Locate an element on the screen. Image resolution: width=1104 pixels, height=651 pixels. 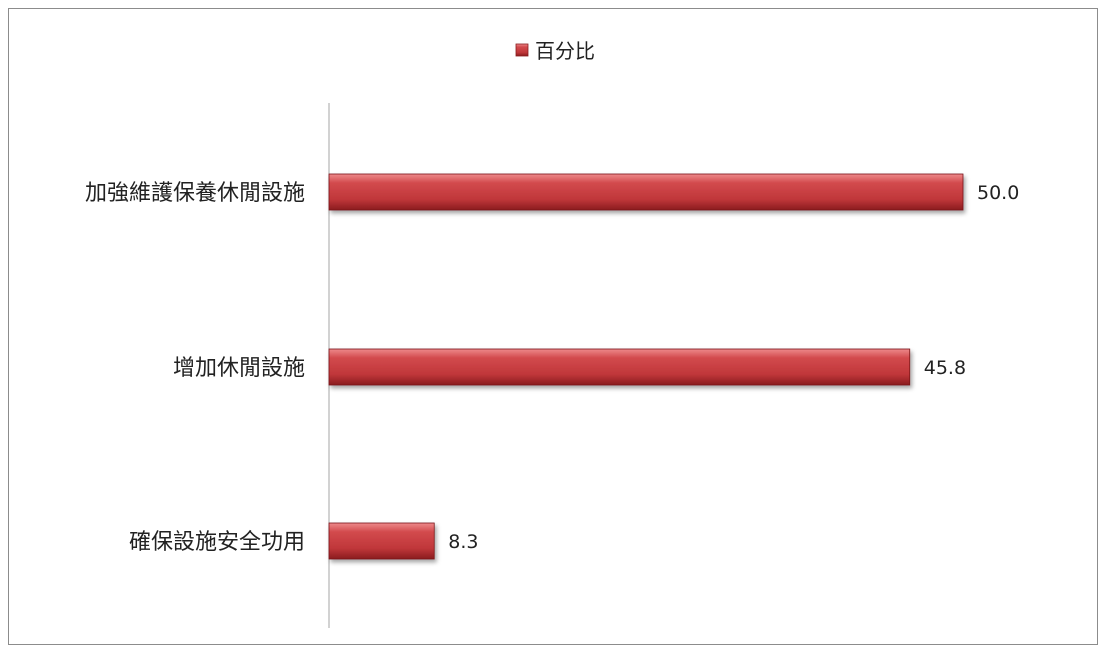
legend-label: 百分比 is located at coordinates (565, 51).